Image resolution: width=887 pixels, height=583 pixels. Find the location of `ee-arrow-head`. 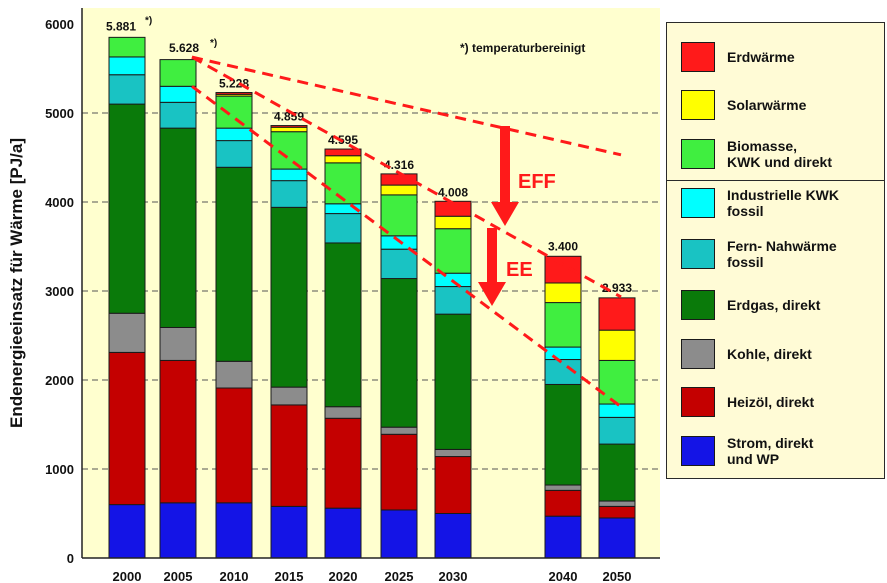

ee-arrow-head is located at coordinates (492, 294).